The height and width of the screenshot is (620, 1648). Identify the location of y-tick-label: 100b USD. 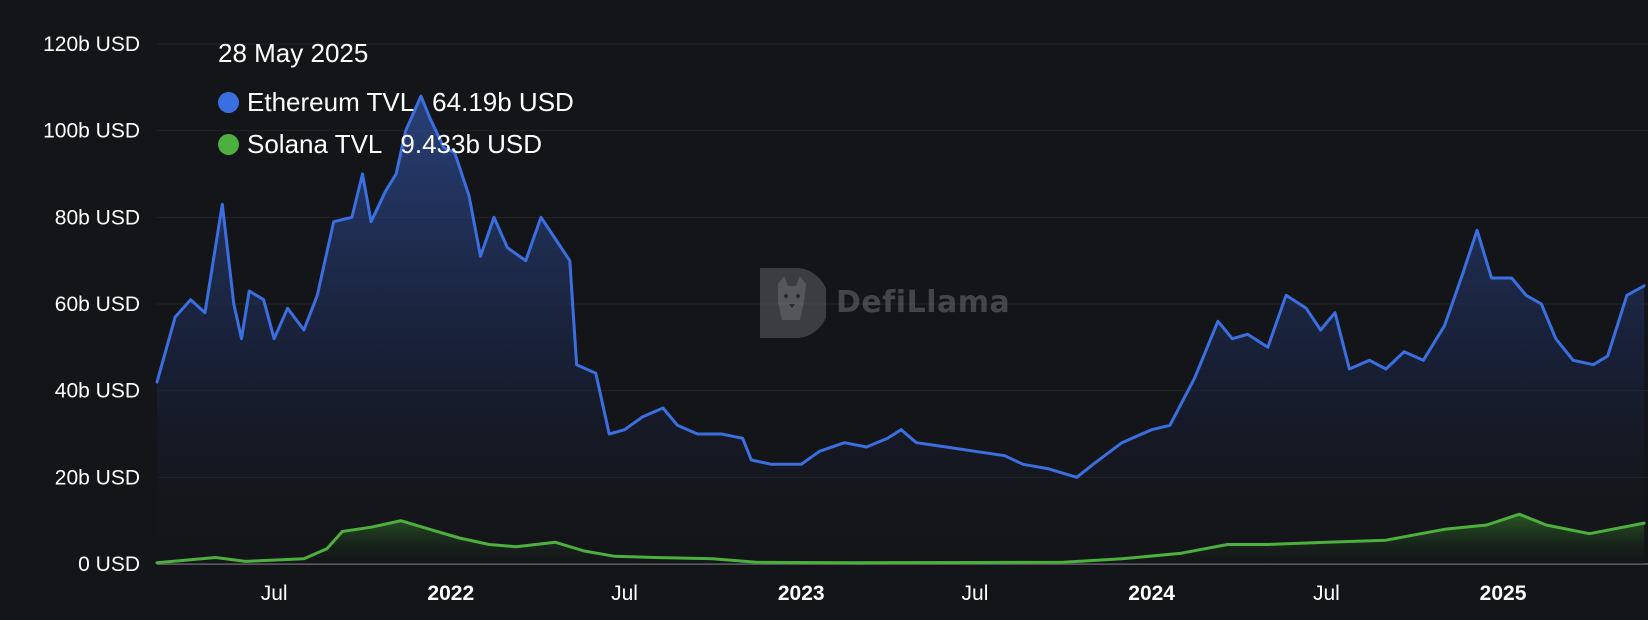
(91, 131).